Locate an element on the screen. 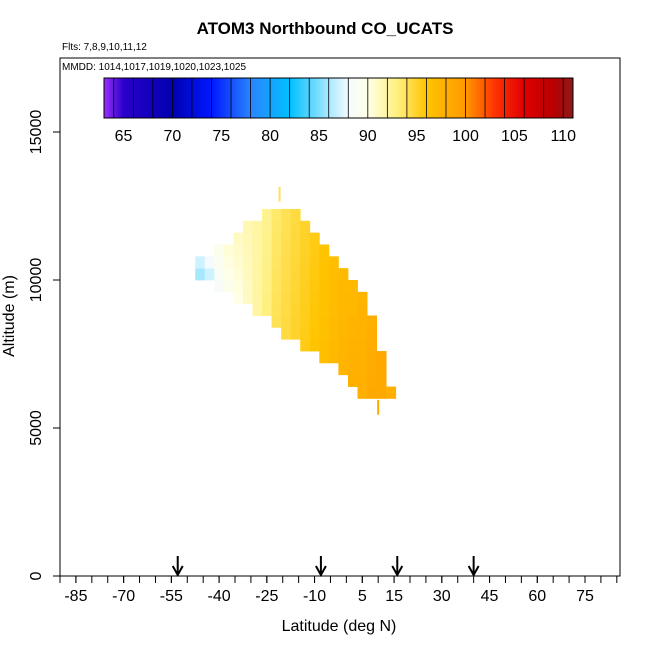  y-axis-label: Altitude (m) is located at coordinates (9, 316).